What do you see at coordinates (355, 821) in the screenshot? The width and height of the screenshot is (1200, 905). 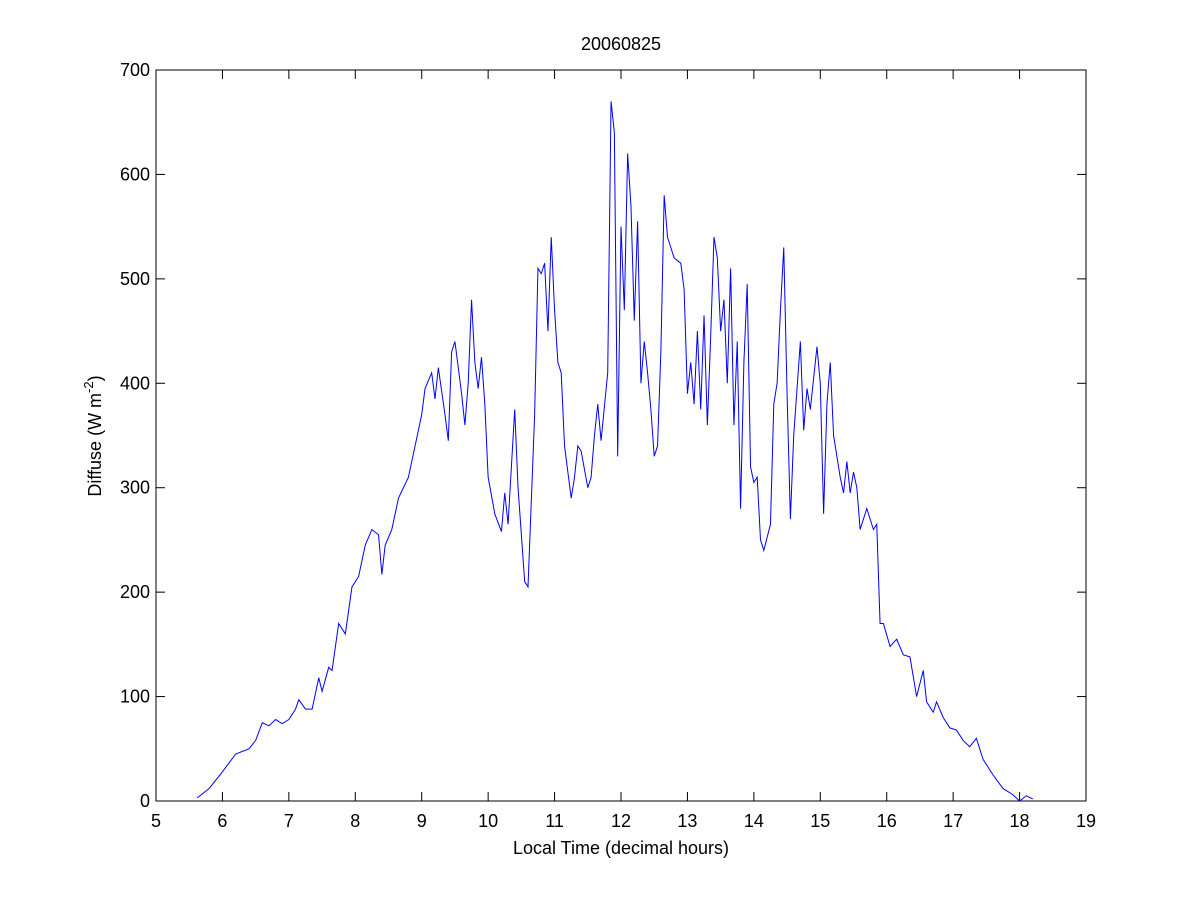 I see `x-tick-label: 8` at bounding box center [355, 821].